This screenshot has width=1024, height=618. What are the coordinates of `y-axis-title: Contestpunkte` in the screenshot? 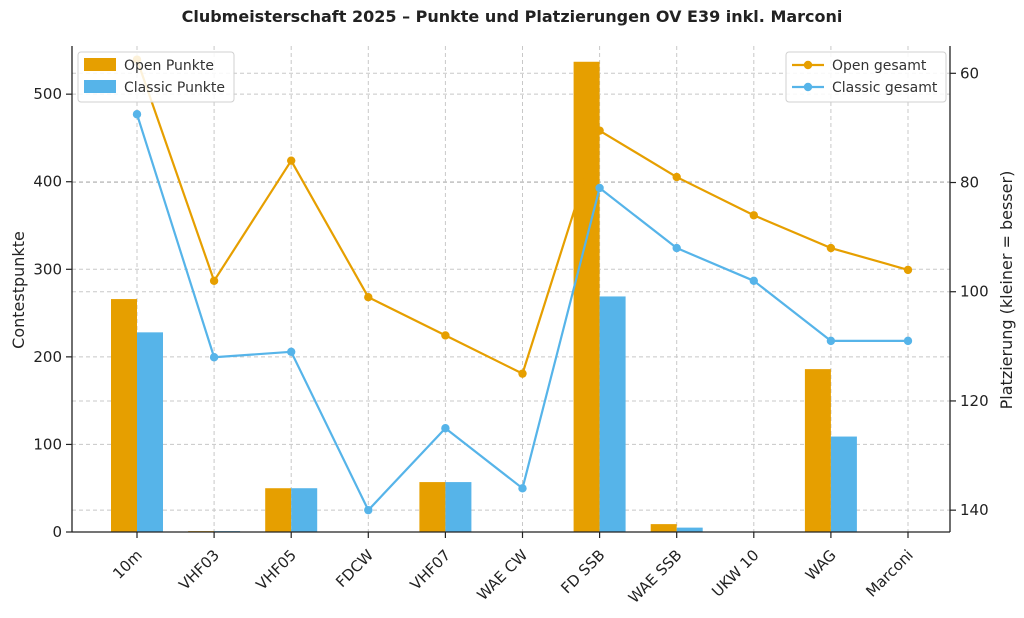 It's located at (18, 290).